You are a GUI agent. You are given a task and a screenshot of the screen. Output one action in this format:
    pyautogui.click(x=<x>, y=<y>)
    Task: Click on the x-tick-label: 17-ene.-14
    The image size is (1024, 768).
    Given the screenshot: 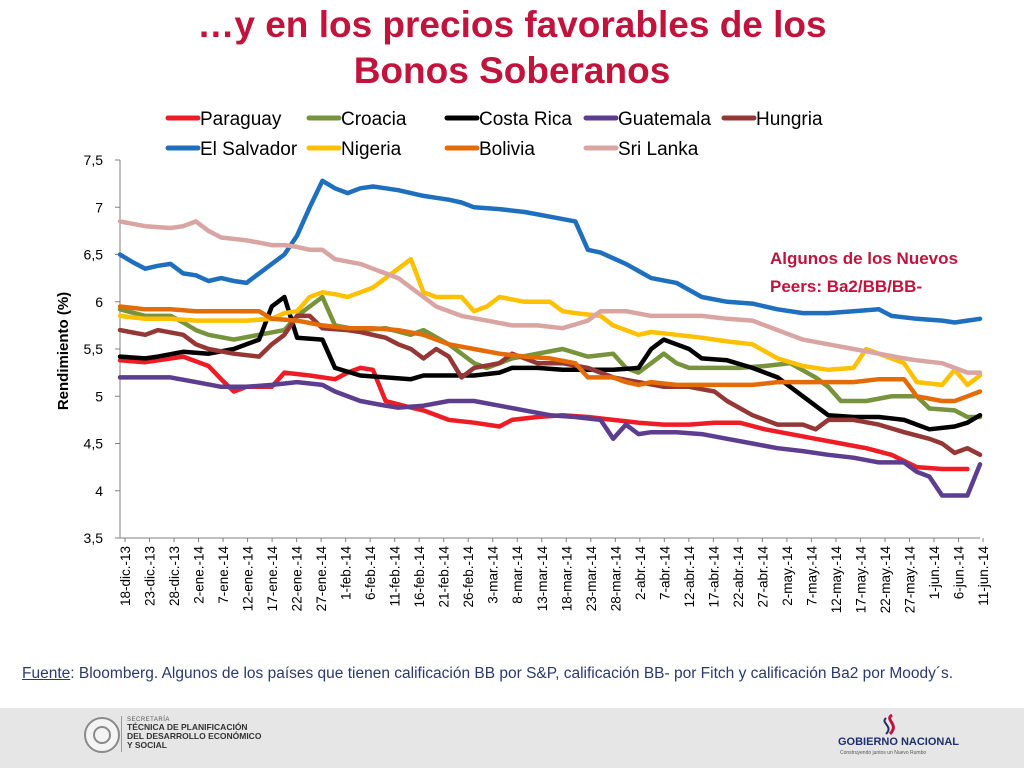 What is the action you would take?
    pyautogui.click(x=272, y=579)
    